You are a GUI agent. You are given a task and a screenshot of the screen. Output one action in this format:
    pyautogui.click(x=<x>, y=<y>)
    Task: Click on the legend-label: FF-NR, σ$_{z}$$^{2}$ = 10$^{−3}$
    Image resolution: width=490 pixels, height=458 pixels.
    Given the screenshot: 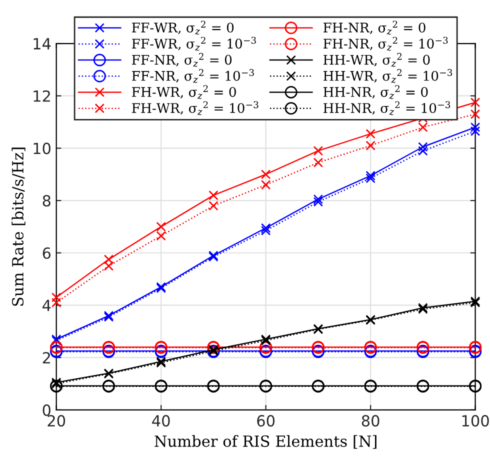 What is the action you would take?
    pyautogui.click(x=193, y=76)
    